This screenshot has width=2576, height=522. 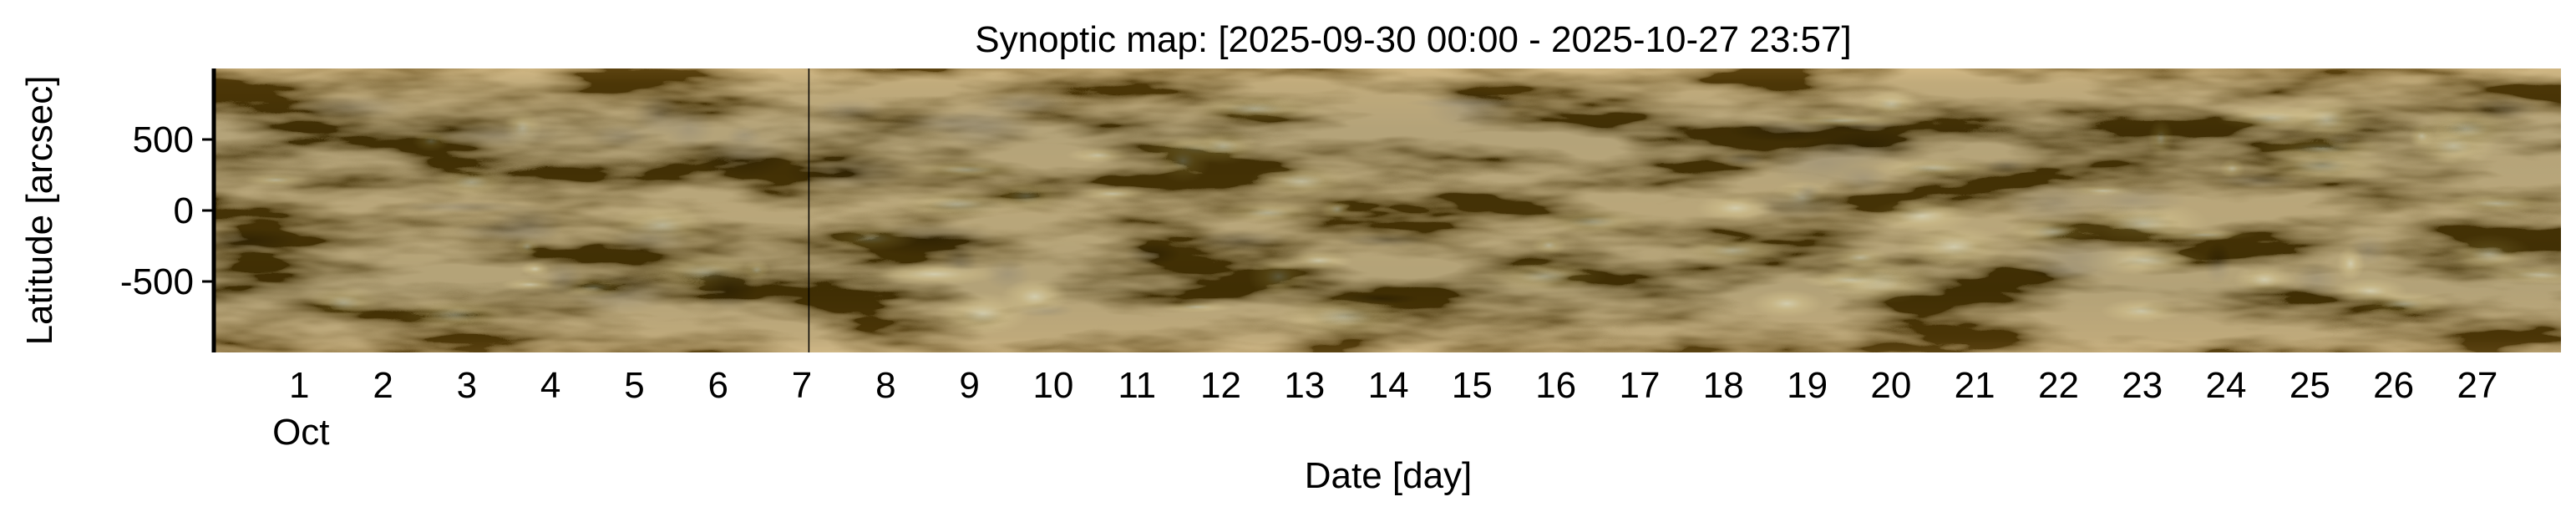 I want to click on x-tick-label: 6, so click(x=718, y=386).